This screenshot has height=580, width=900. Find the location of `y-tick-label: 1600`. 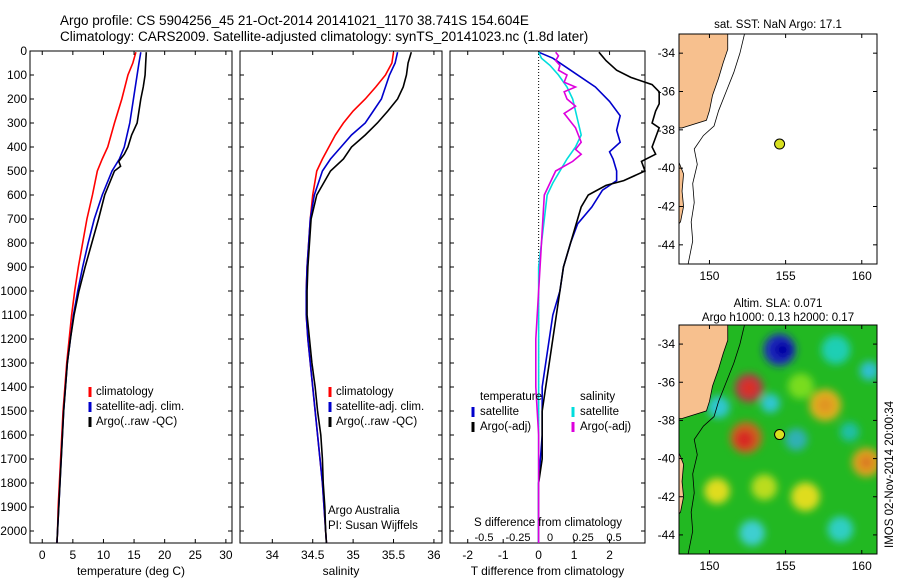

y-tick-label: 1600 is located at coordinates (13, 435).